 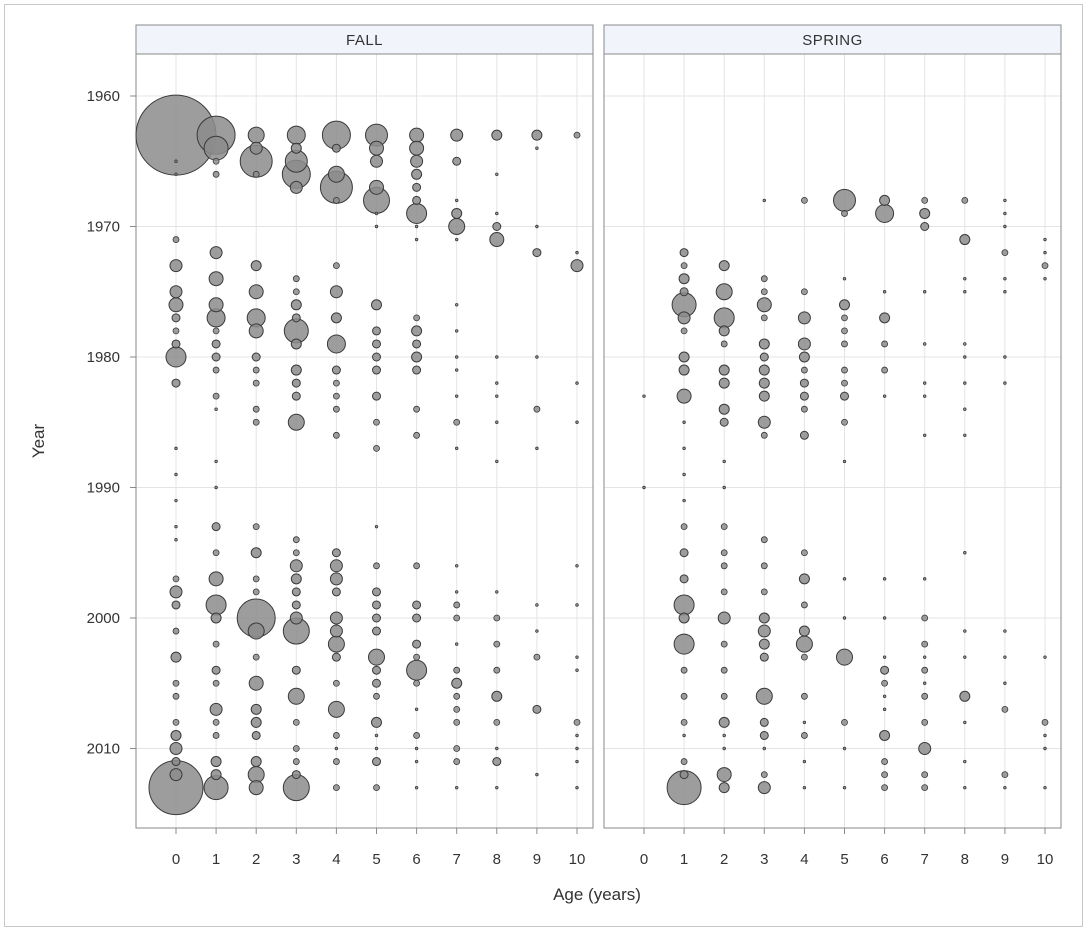 I want to click on bubble-spring-age7-2004, so click(x=925, y=670).